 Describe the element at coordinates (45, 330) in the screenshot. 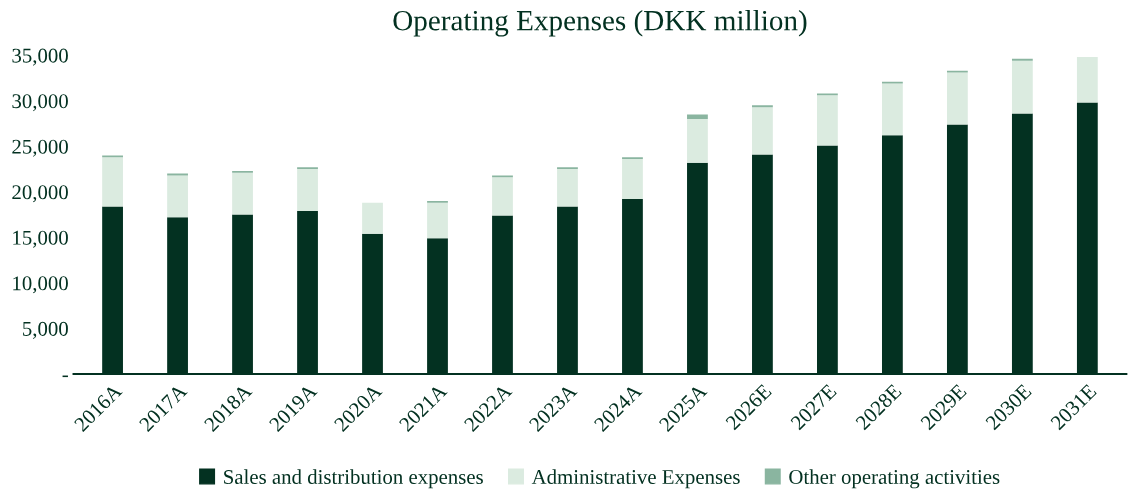

I see `y-tick-label: 5,000` at that location.